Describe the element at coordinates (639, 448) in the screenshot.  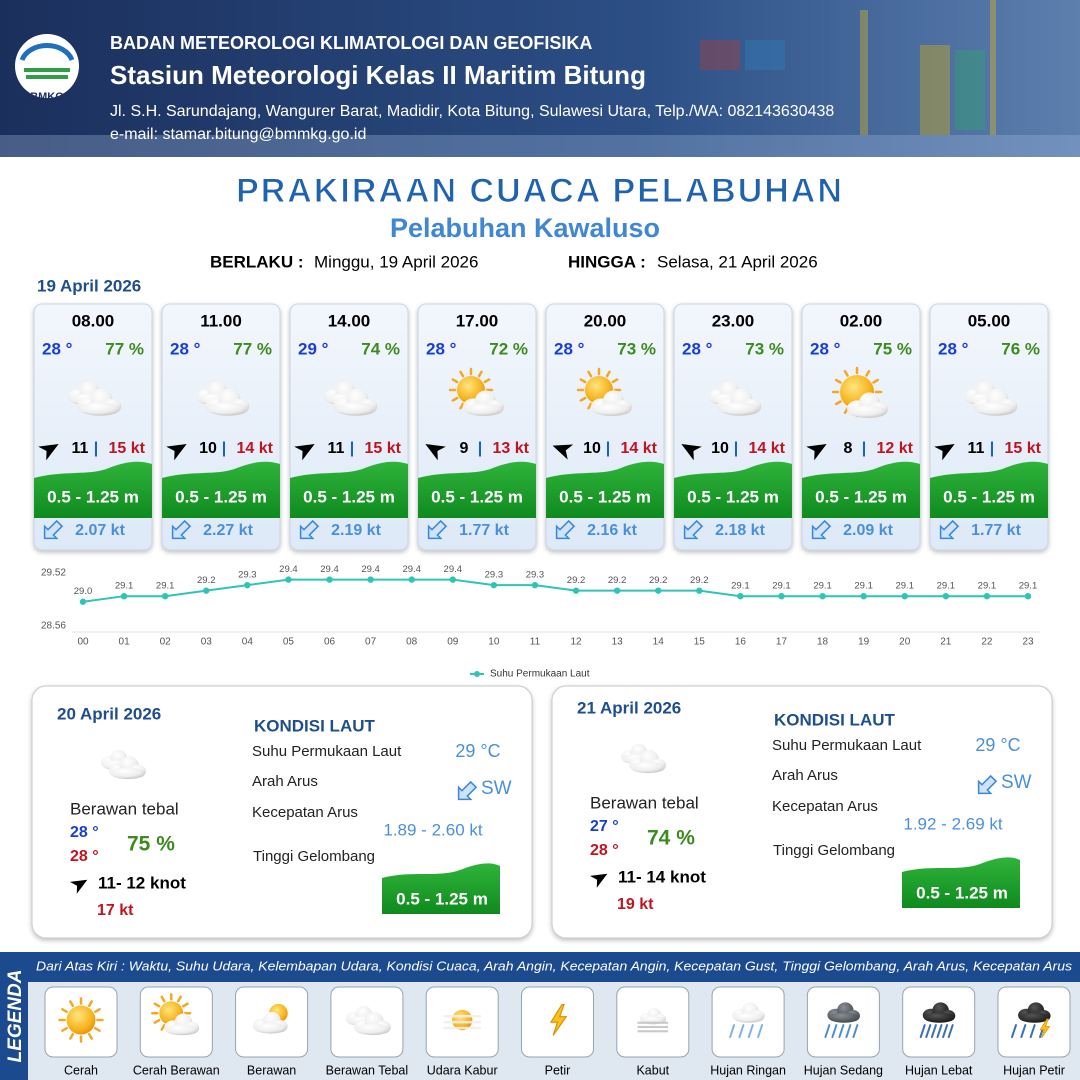
I see `gust: 14 kt` at that location.